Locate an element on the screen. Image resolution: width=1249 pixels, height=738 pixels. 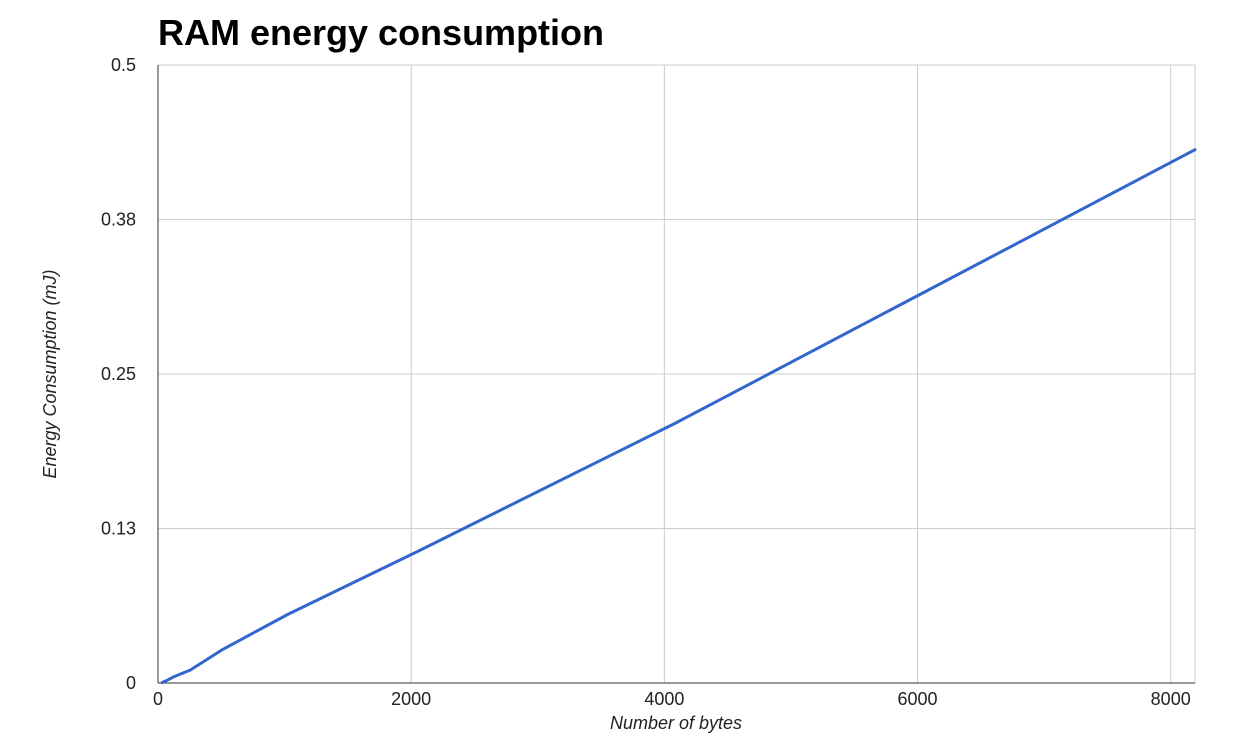
x-tick-label: 4000 is located at coordinates (664, 699).